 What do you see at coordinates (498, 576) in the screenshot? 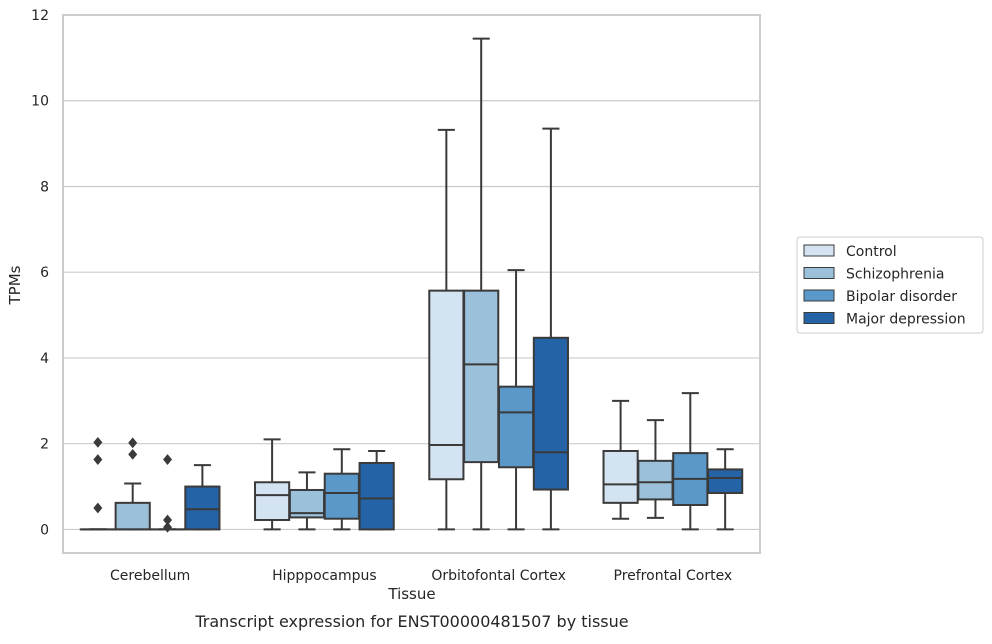
I see `x-tick-label: Orbitofontal Cortex` at bounding box center [498, 576].